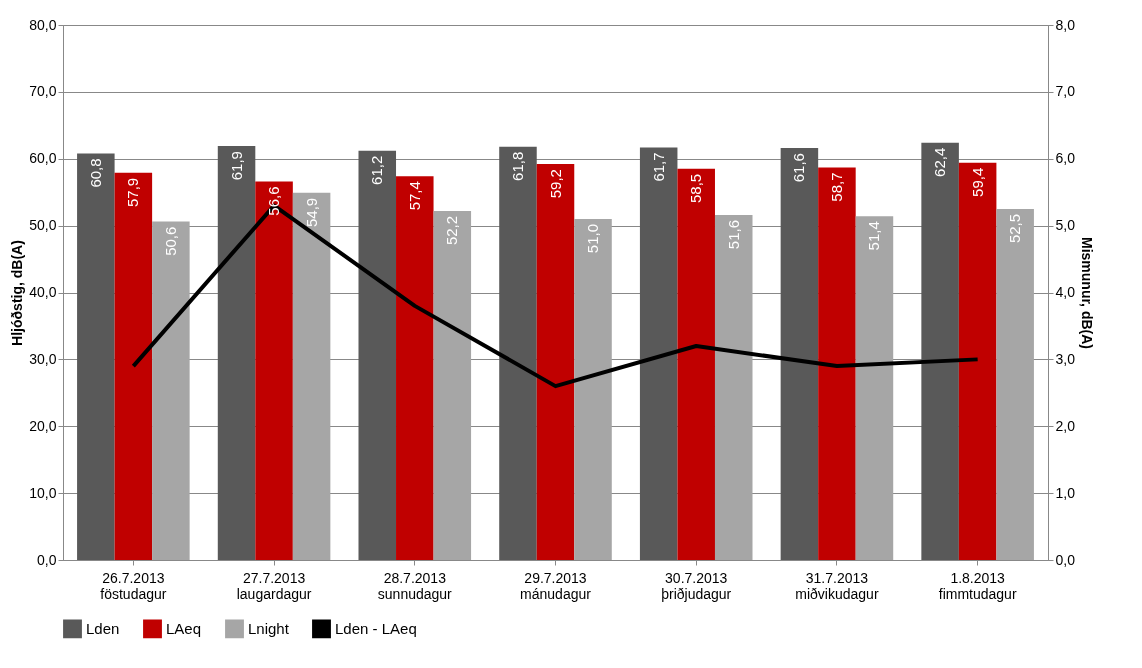 The height and width of the screenshot is (668, 1142). Describe the element at coordinates (874, 236) in the screenshot. I see `data-label: 51,4` at that location.